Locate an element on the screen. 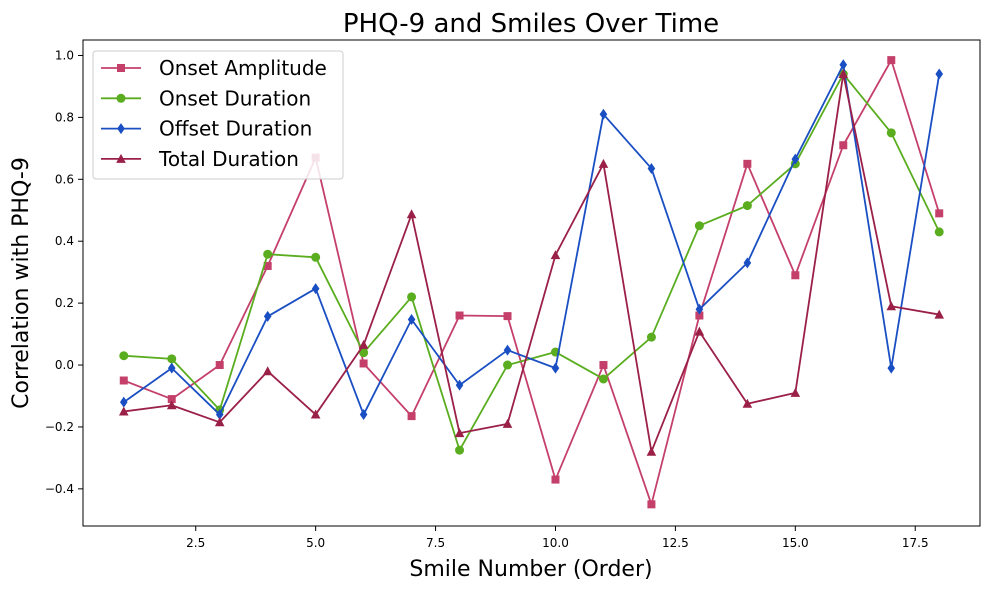 The width and height of the screenshot is (989, 590). y-axis-title: Correlation with PHQ-9 is located at coordinates (21, 283).